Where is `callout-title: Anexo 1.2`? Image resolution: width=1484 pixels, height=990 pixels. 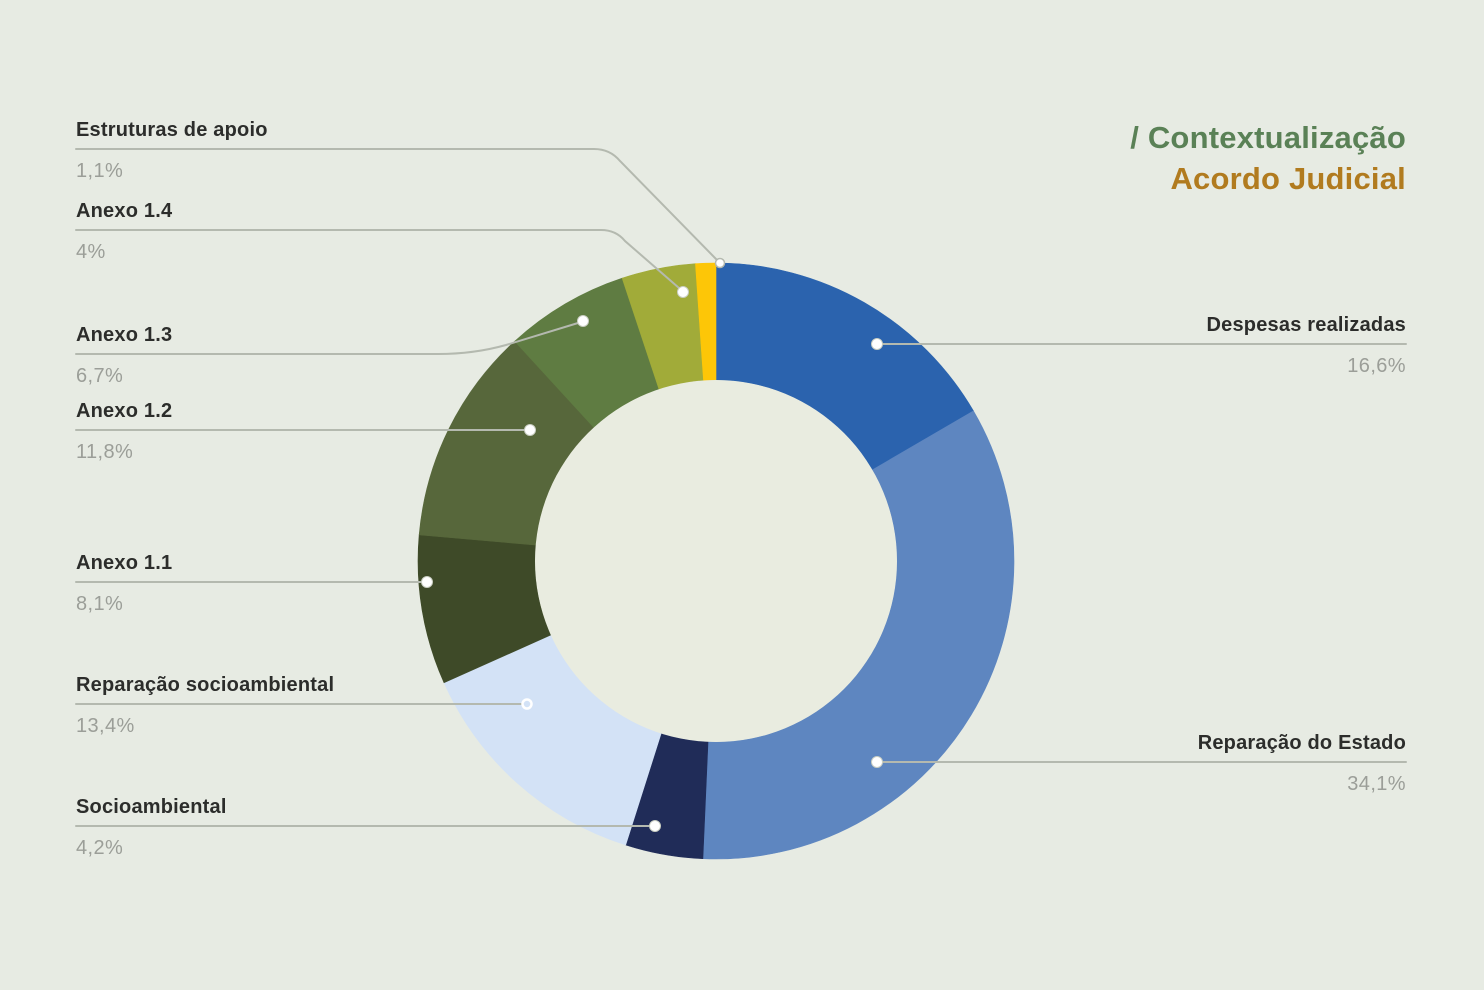 callout-title: Anexo 1.2 is located at coordinates (124, 411).